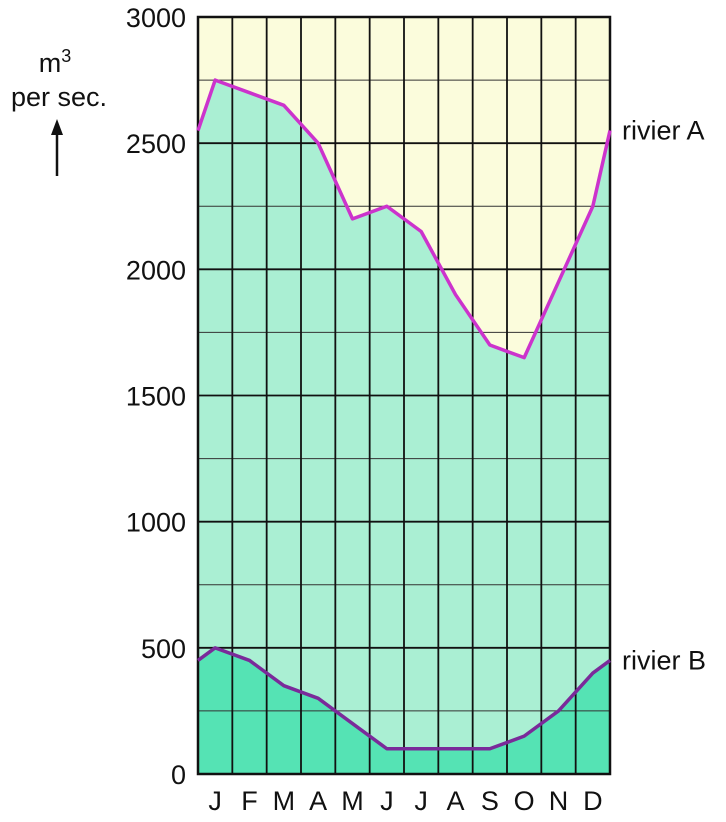  I want to click on y-tick-label: 0, so click(178, 775).